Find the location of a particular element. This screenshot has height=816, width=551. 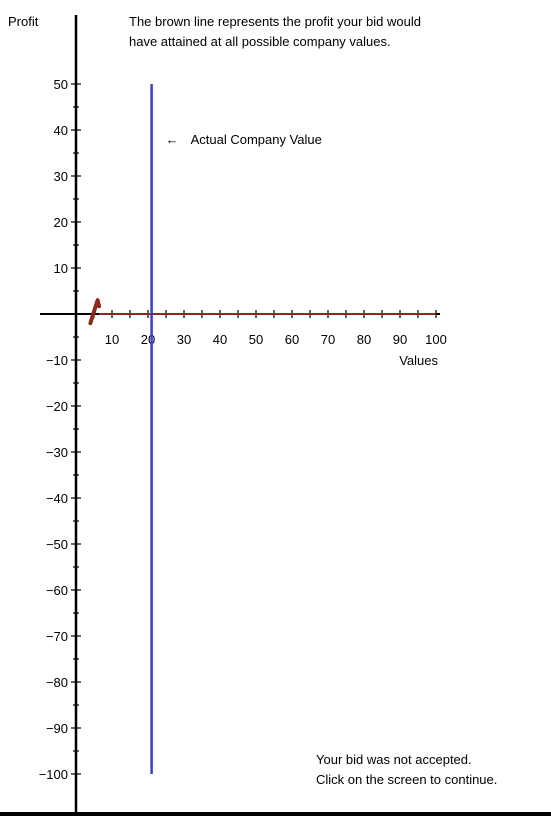

y-axis-title: Profit is located at coordinates (23, 21).